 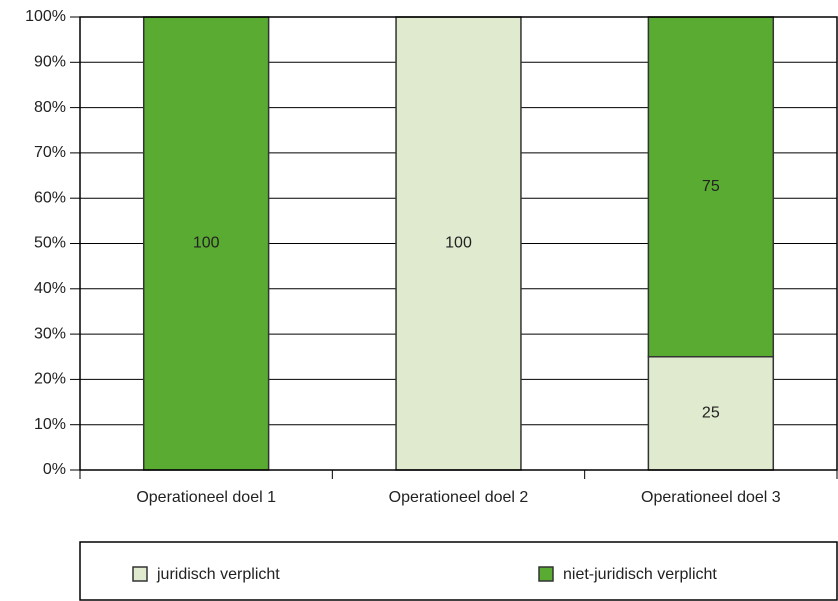 What do you see at coordinates (711, 413) in the screenshot?
I see `data-label: 25` at bounding box center [711, 413].